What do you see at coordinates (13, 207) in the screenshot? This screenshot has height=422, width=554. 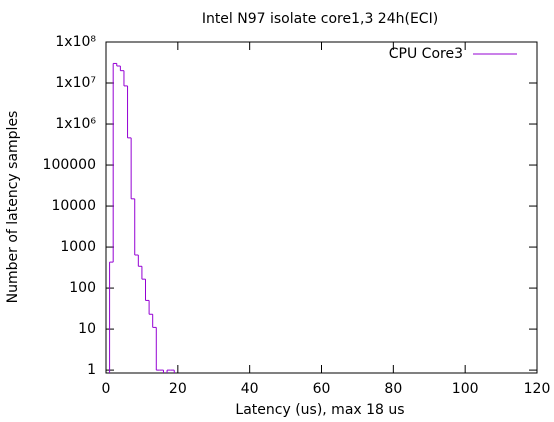 I see `y-axis-label: Number of latency samples` at bounding box center [13, 207].